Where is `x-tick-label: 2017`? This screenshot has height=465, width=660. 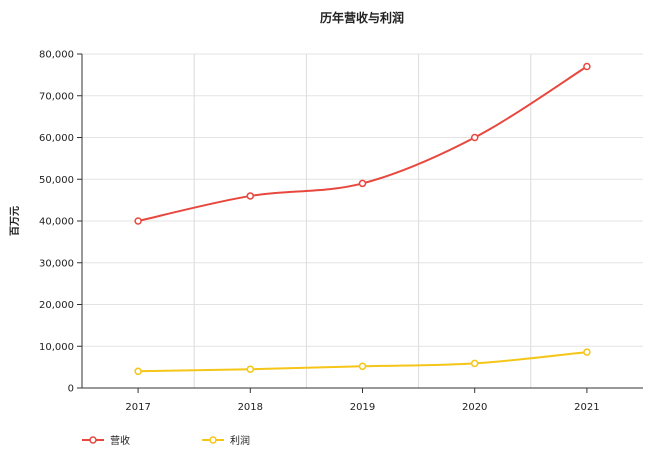 x-tick-label: 2017 is located at coordinates (137, 407).